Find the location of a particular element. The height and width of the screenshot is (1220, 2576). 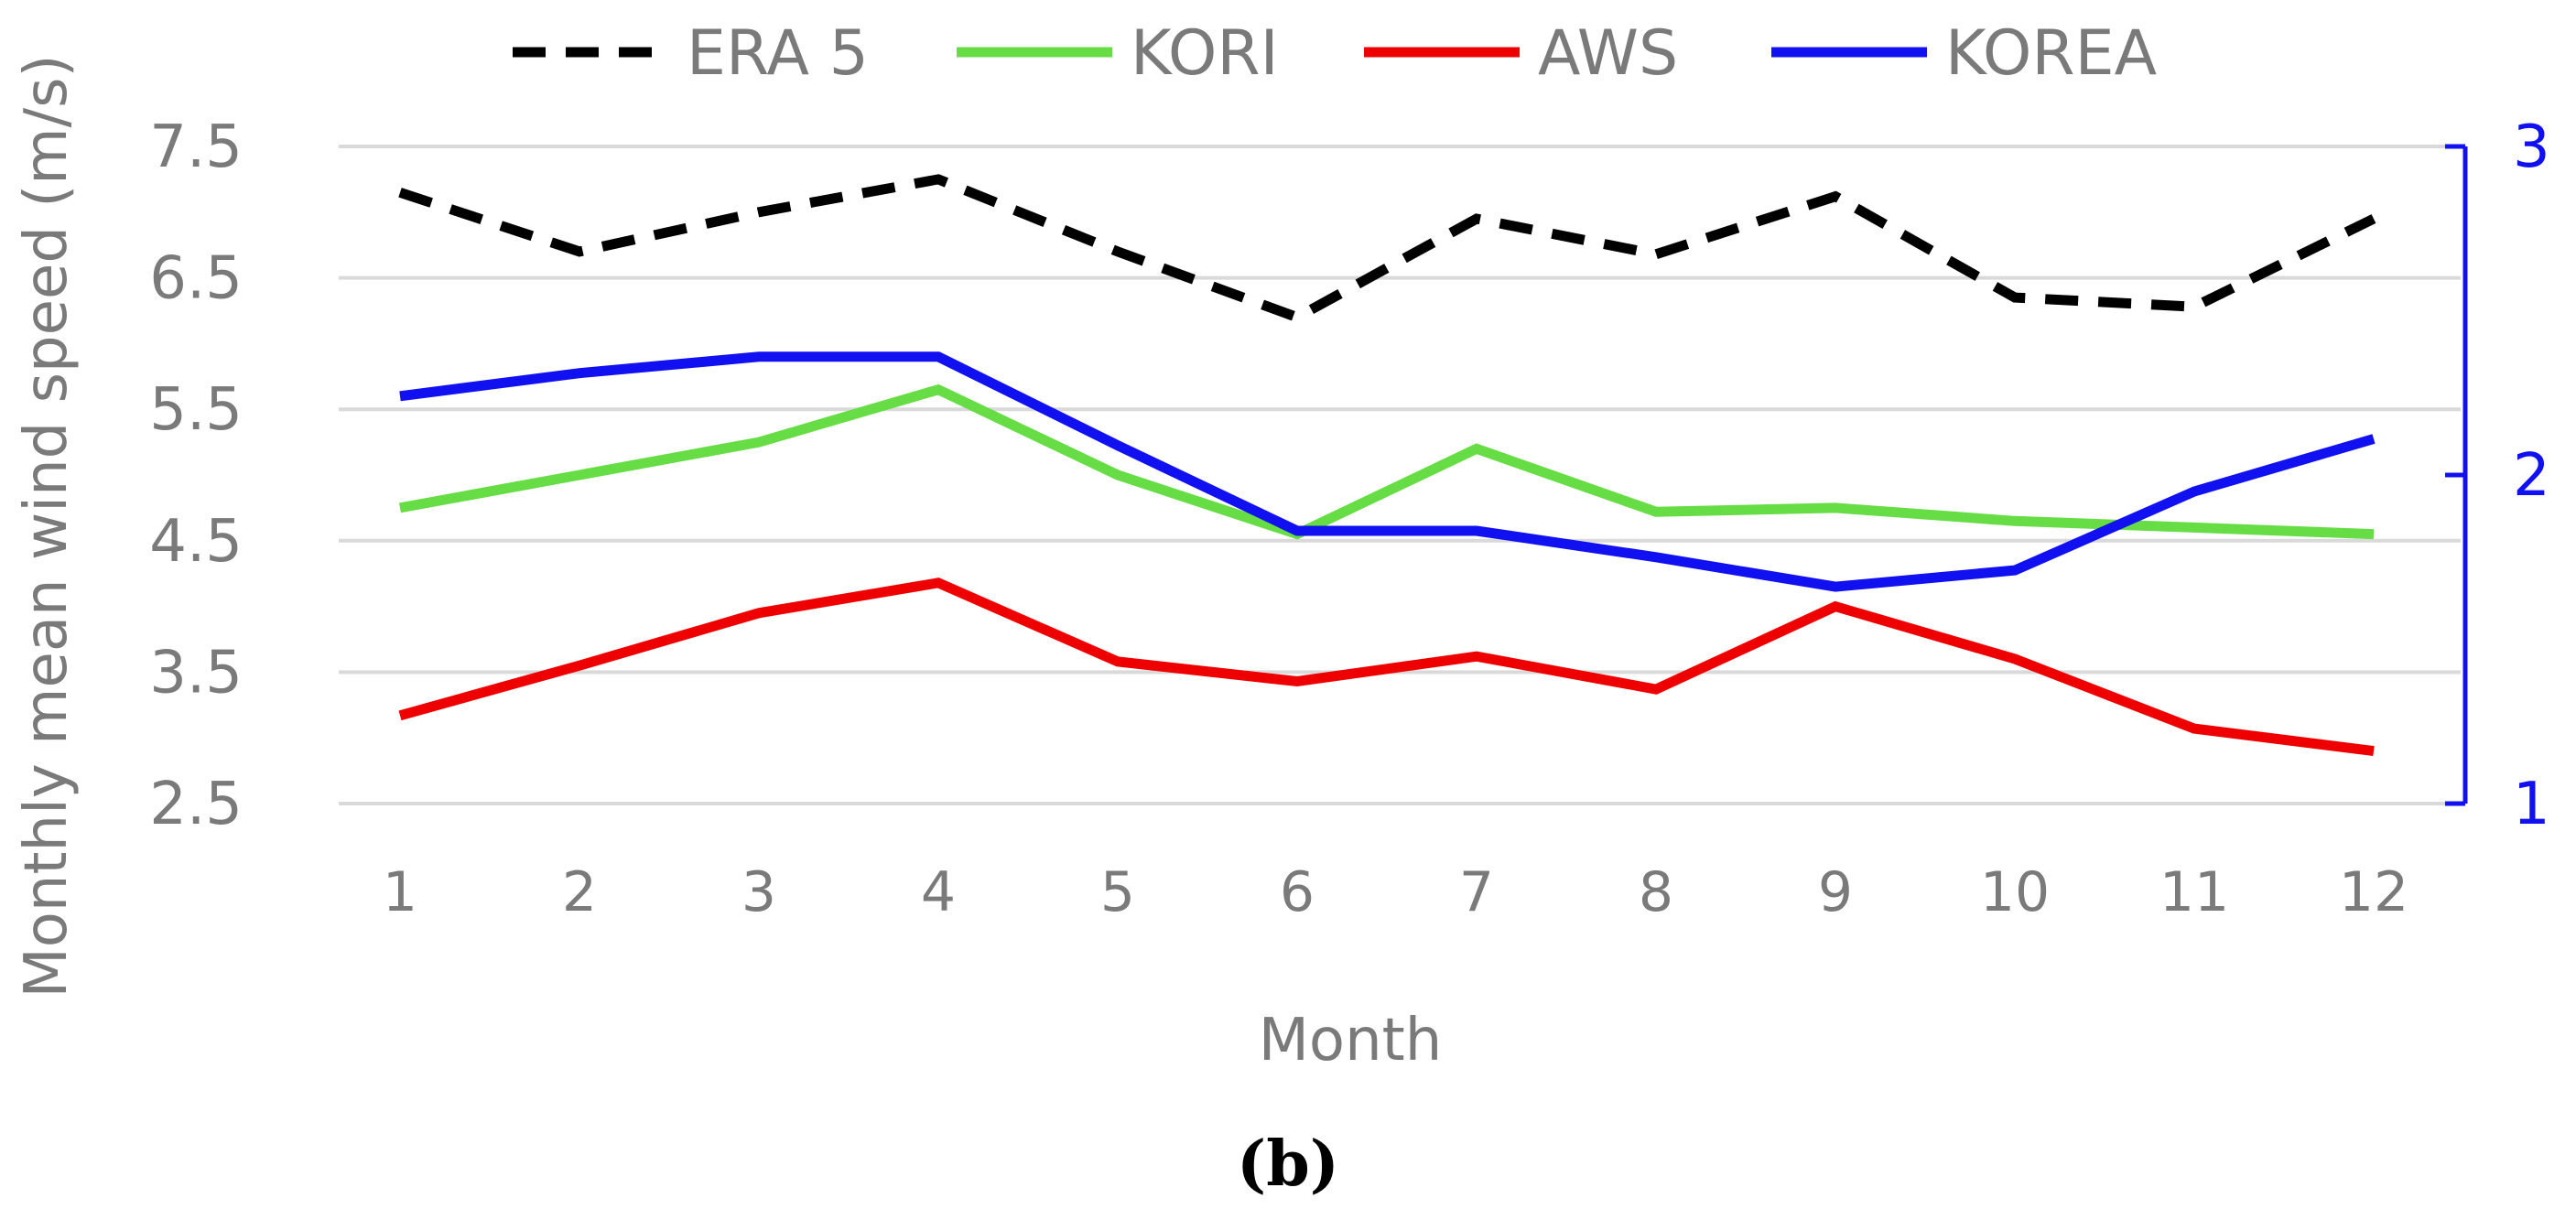

legend-label-korea: KOREA is located at coordinates (2051, 53).